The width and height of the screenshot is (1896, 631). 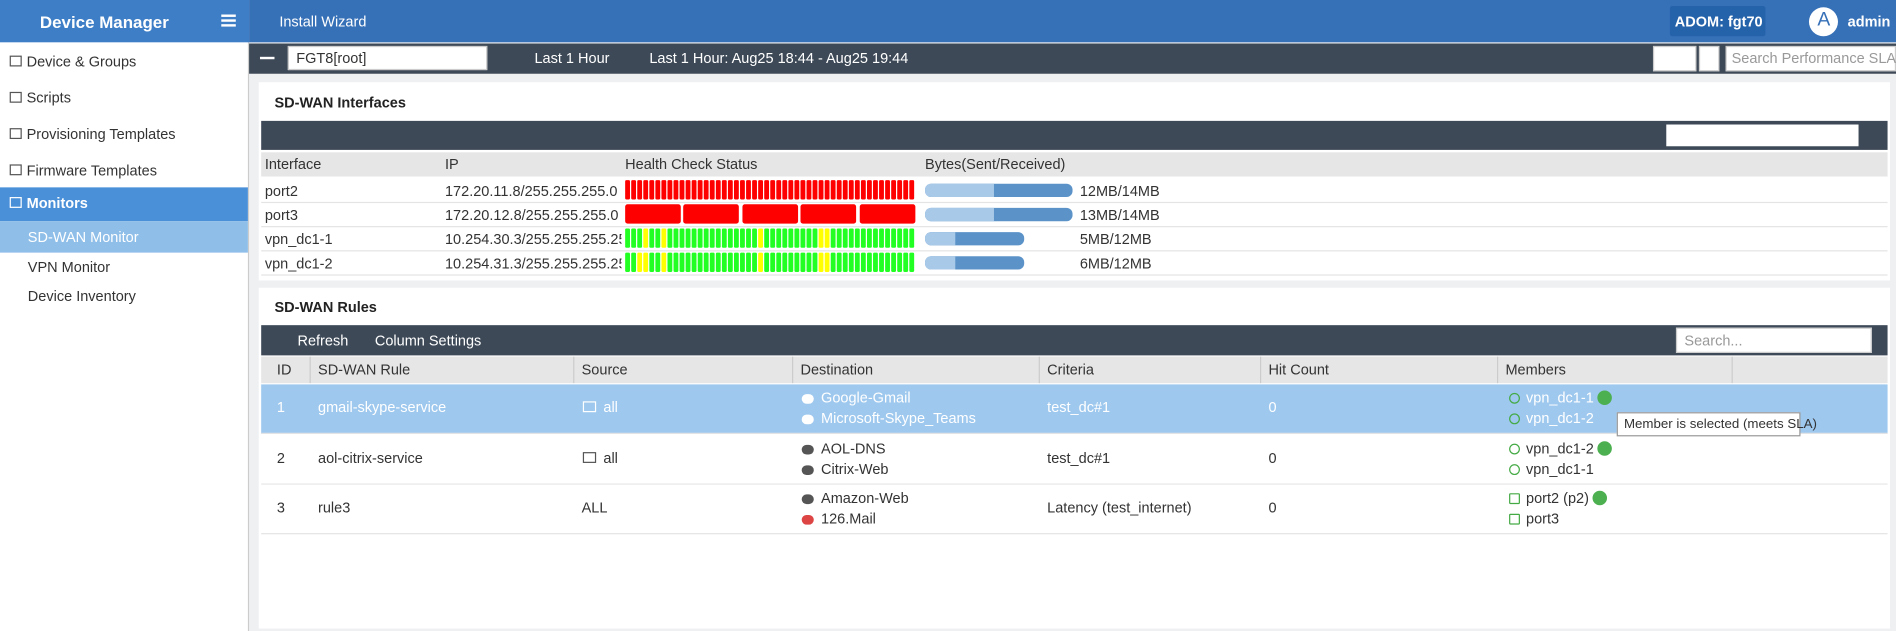 What do you see at coordinates (104, 22) in the screenshot?
I see `sidebar-title: Device Manager` at bounding box center [104, 22].